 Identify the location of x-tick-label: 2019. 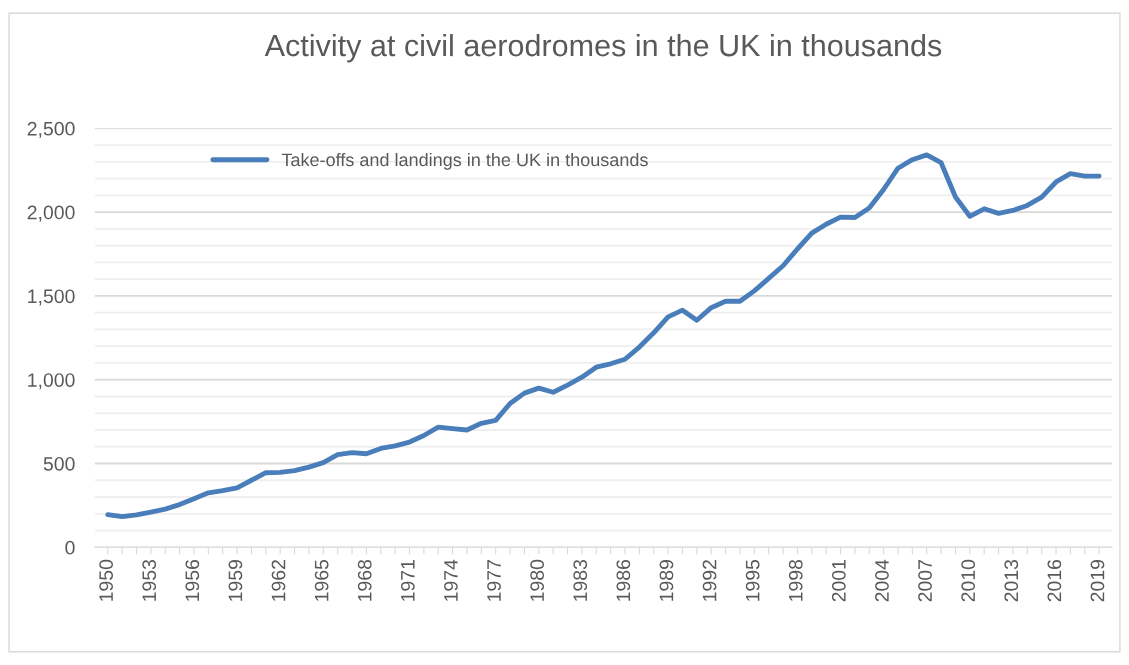
(1097, 581).